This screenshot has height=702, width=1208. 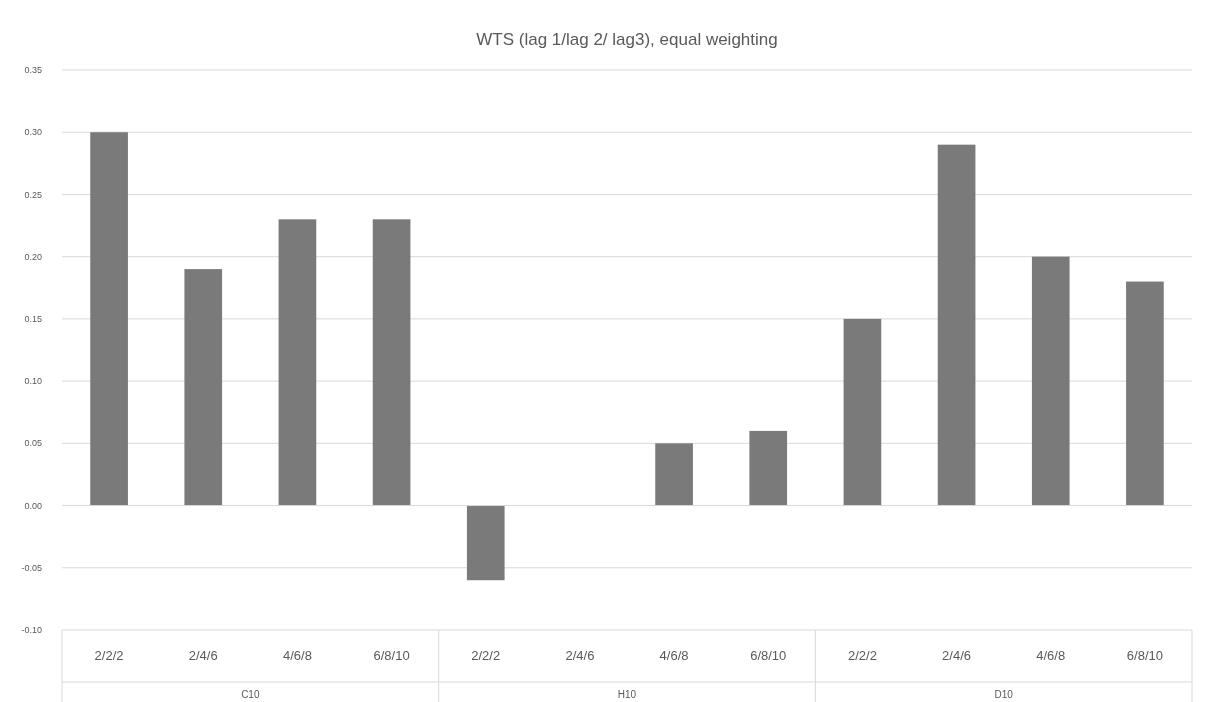 I want to click on y-tick-label: 0.35, so click(x=33, y=70).